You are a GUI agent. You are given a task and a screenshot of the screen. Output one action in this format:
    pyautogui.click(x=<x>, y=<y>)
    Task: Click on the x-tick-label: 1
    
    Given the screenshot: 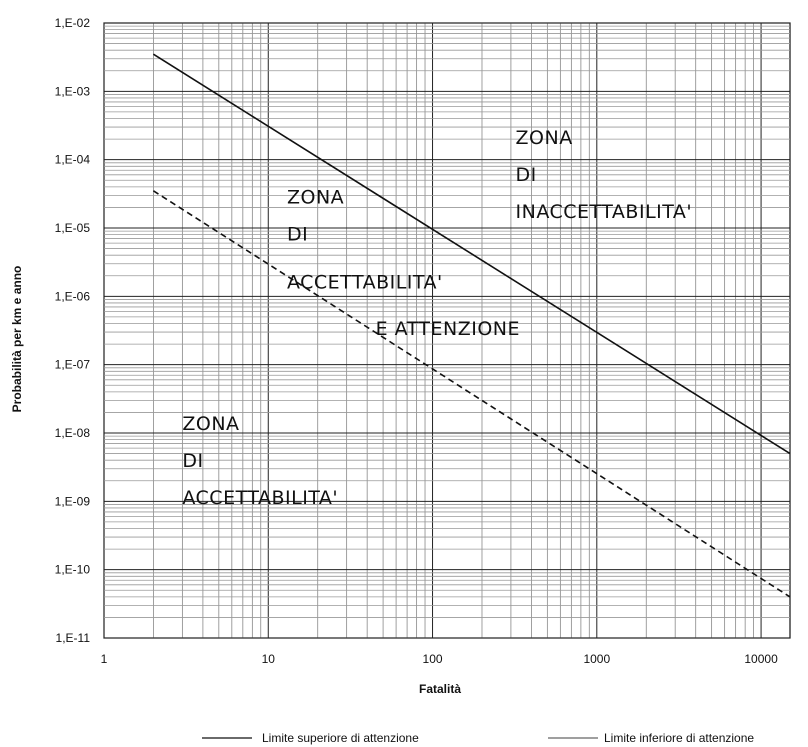 What is the action you would take?
    pyautogui.click(x=104, y=659)
    